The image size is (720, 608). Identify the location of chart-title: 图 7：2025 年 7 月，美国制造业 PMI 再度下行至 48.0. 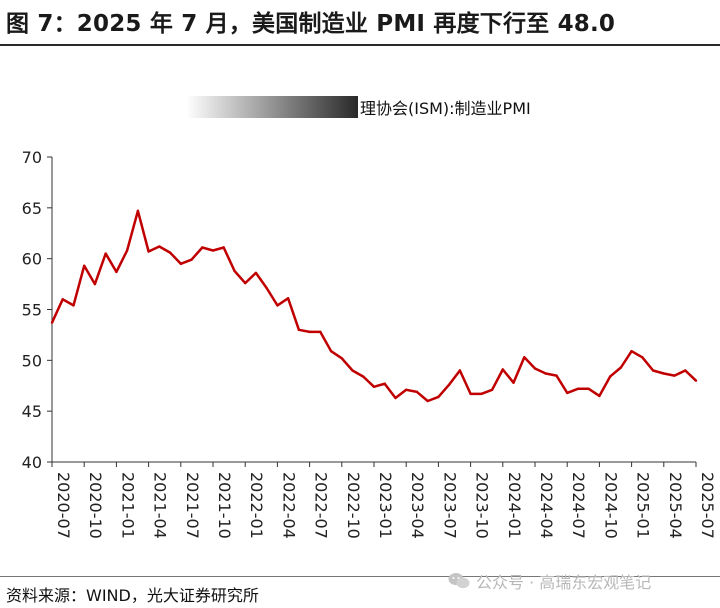
(311, 24).